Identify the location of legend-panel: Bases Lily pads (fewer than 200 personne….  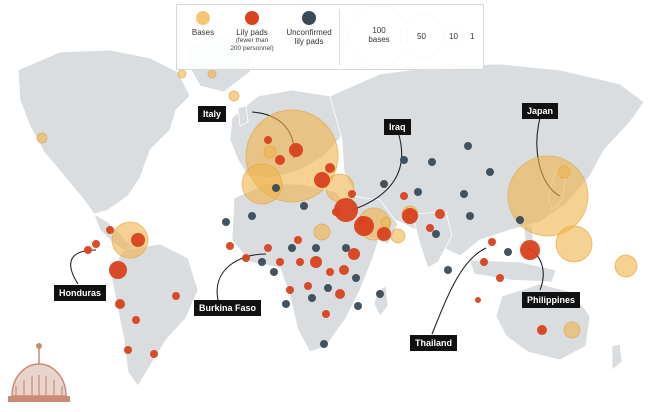
(330, 37).